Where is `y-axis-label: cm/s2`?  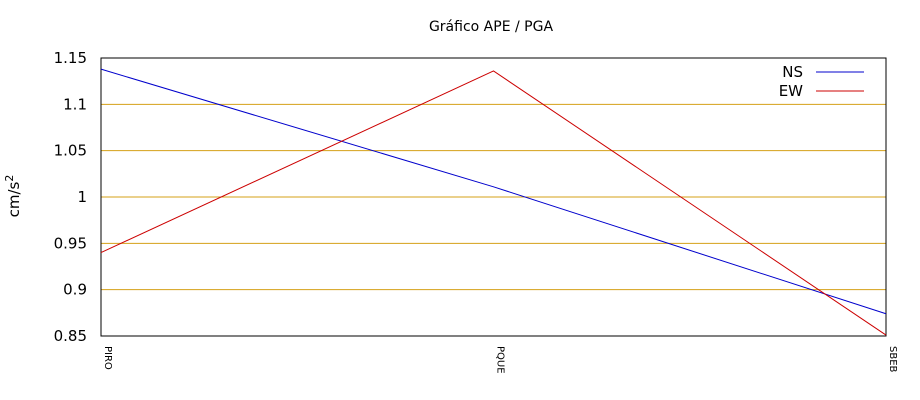 y-axis-label: cm/s2 is located at coordinates (13, 196).